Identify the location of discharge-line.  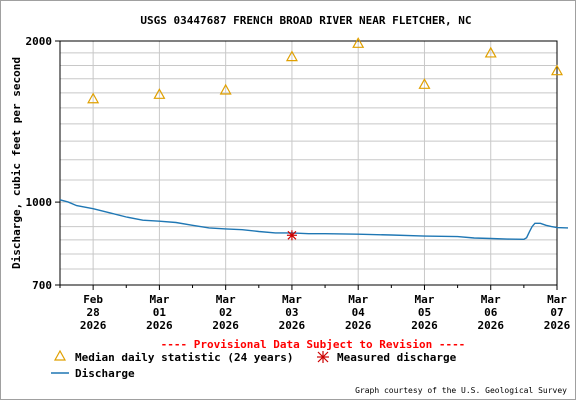
(314, 220).